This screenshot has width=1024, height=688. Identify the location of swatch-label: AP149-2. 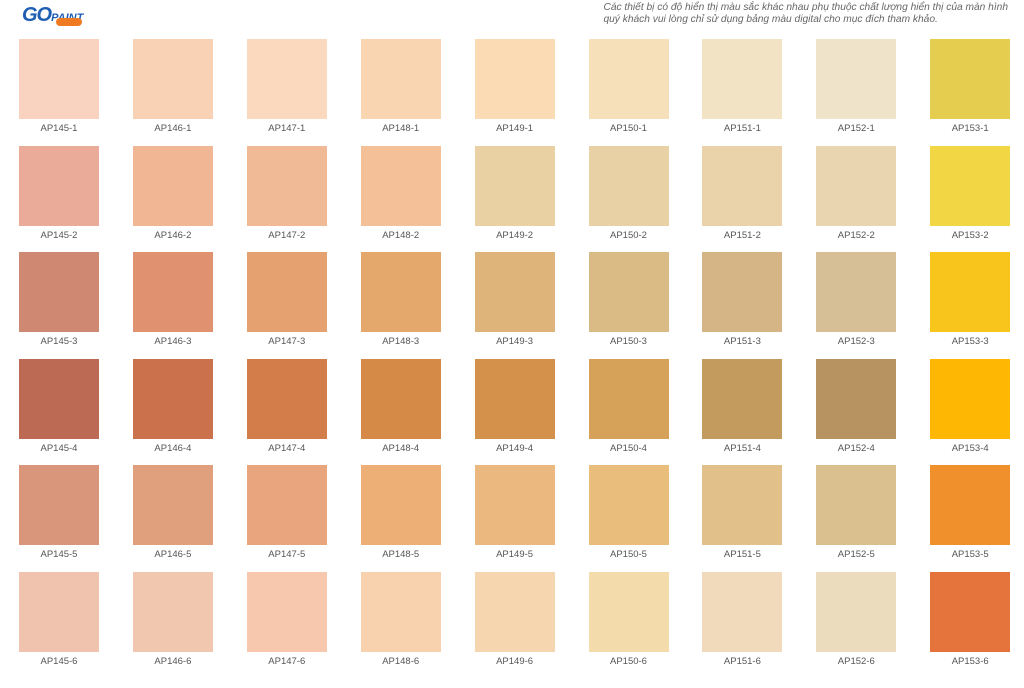
(515, 235).